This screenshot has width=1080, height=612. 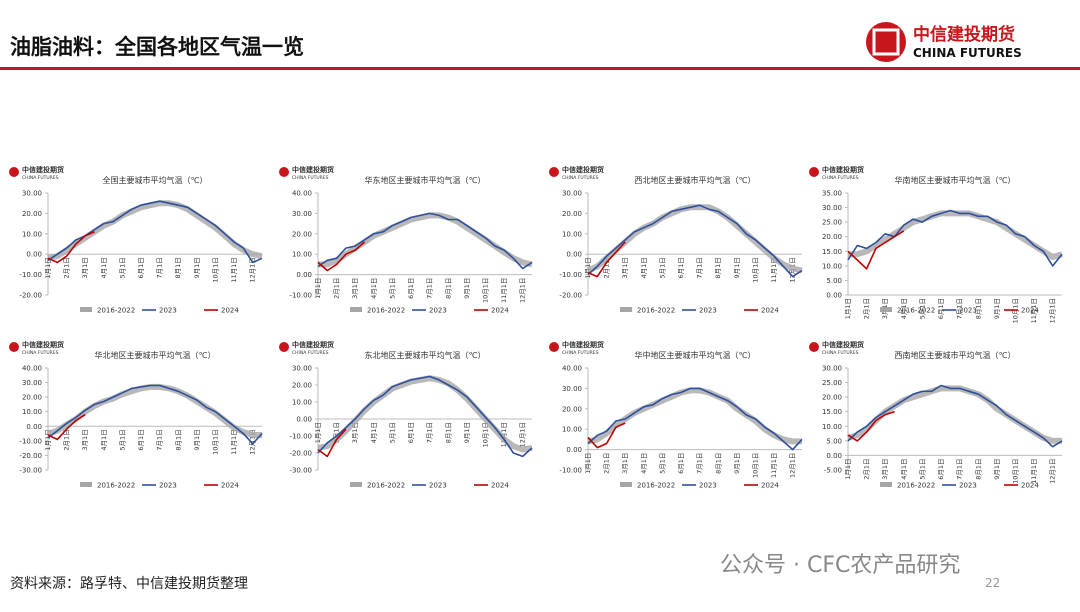 I want to click on y-tick-label: -5.00, so click(x=833, y=471).